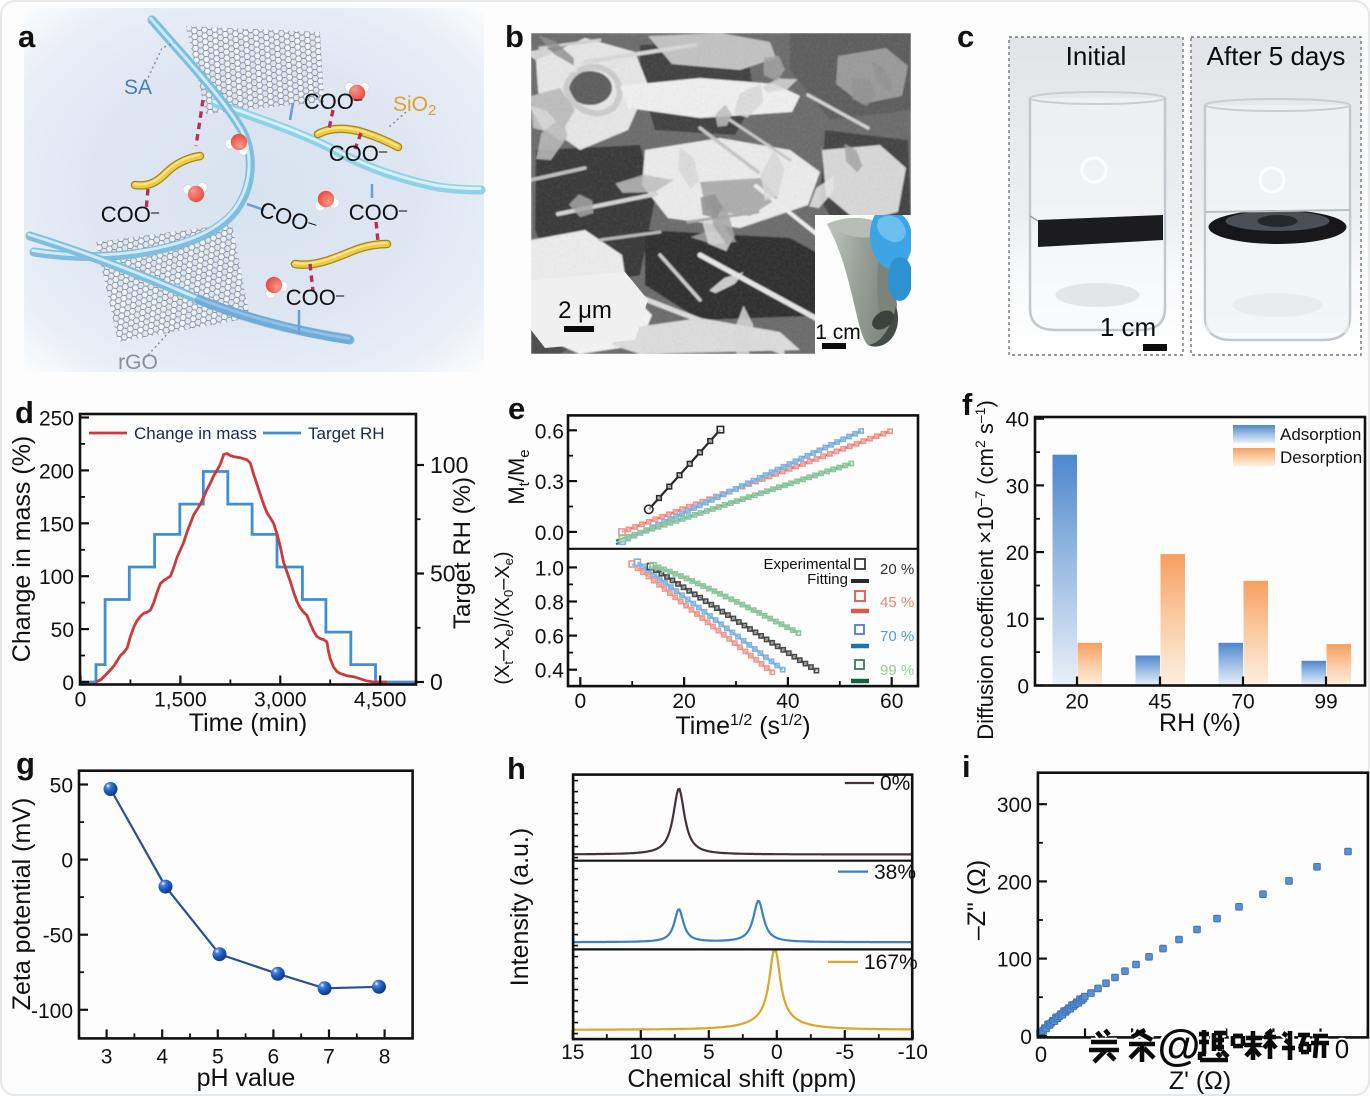 The width and height of the screenshot is (1370, 1096). I want to click on svg-text: 7, so click(329, 1056).